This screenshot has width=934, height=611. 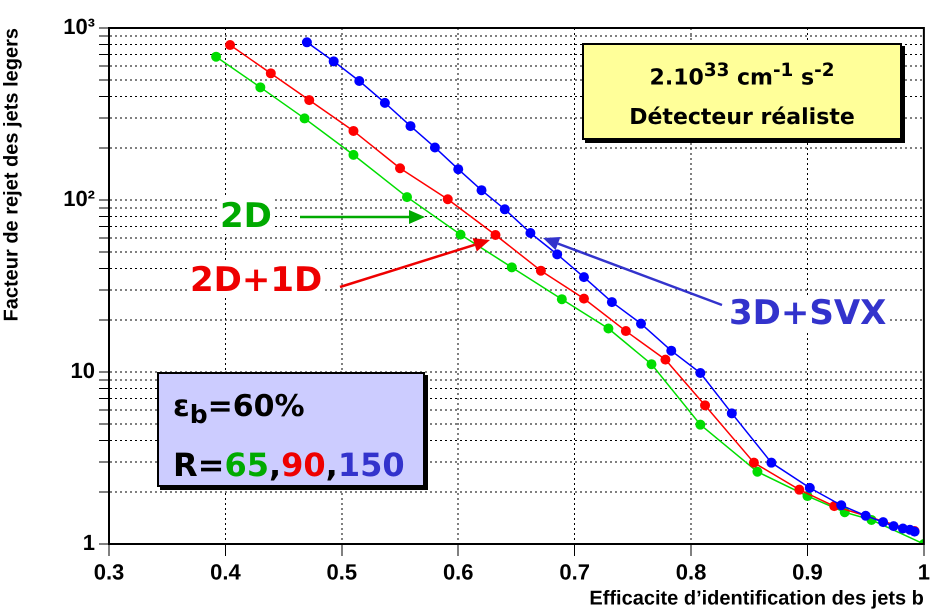 I want to click on x-tick-label: 0.9, so click(x=807, y=571).